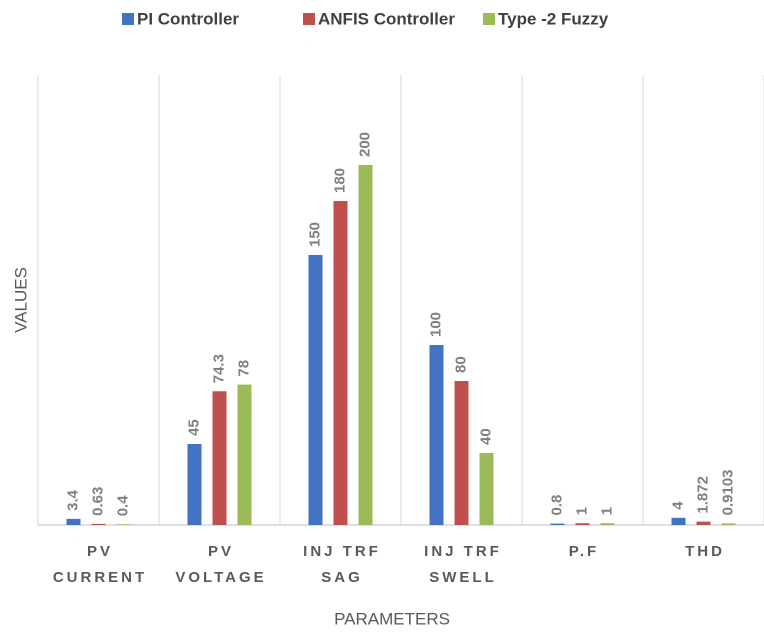  What do you see at coordinates (342, 577) in the screenshot?
I see `x-tick-label: SAG` at bounding box center [342, 577].